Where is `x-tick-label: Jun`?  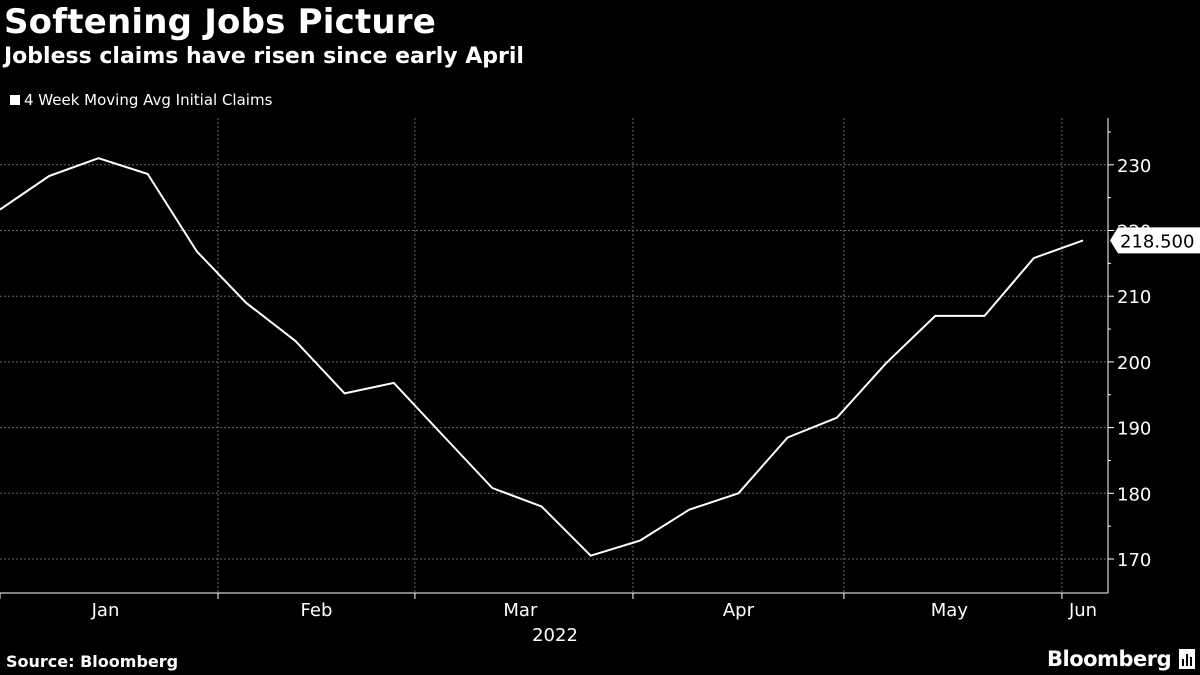 x-tick-label: Jun is located at coordinates (1082, 610).